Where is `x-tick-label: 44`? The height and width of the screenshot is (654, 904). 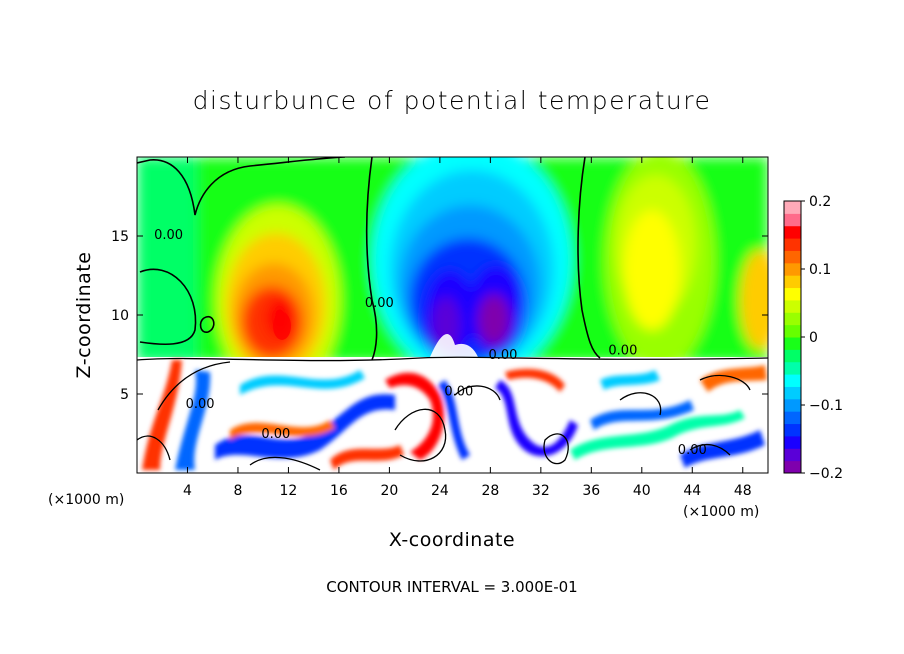
x-tick-label: 44 is located at coordinates (692, 491).